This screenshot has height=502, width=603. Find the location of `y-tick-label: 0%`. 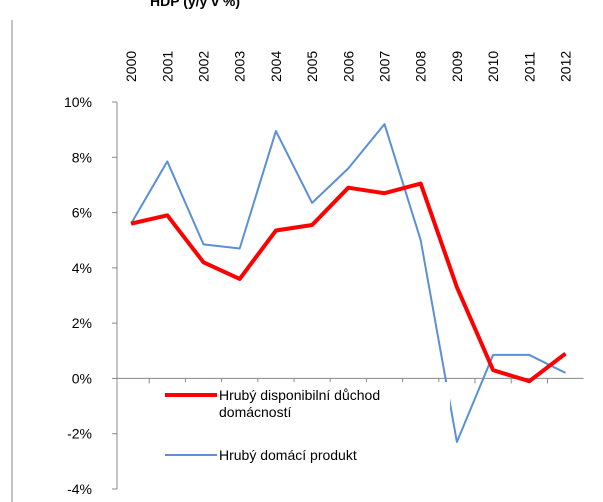

y-tick-label: 0% is located at coordinates (82, 378).